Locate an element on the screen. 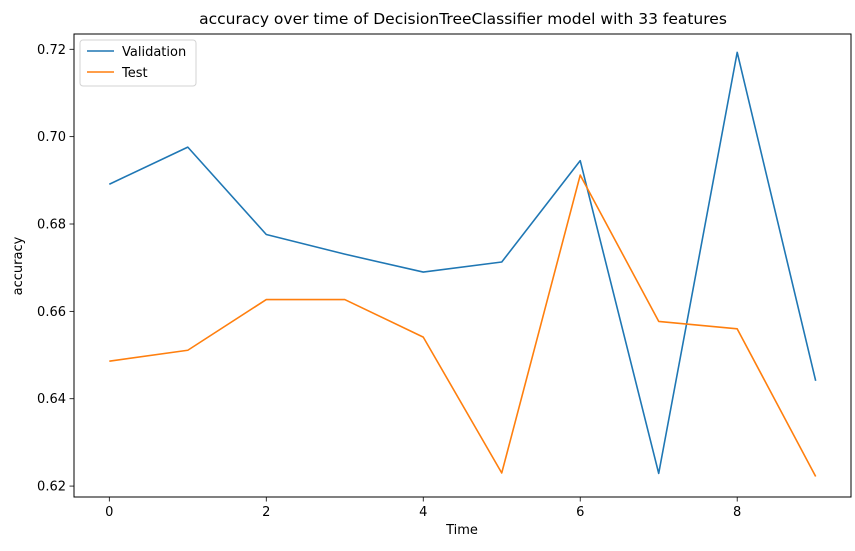 The height and width of the screenshot is (551, 855). x-tick-label: 4 is located at coordinates (423, 512).